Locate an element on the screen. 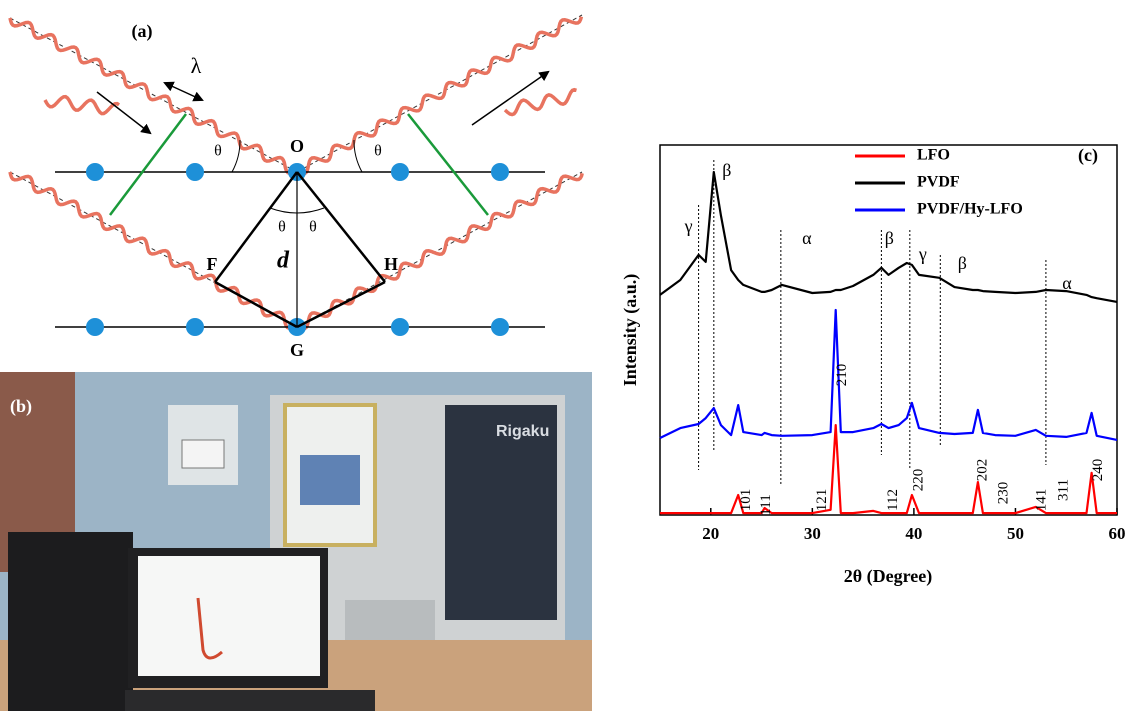  spacing-label: d is located at coordinates (283, 261).